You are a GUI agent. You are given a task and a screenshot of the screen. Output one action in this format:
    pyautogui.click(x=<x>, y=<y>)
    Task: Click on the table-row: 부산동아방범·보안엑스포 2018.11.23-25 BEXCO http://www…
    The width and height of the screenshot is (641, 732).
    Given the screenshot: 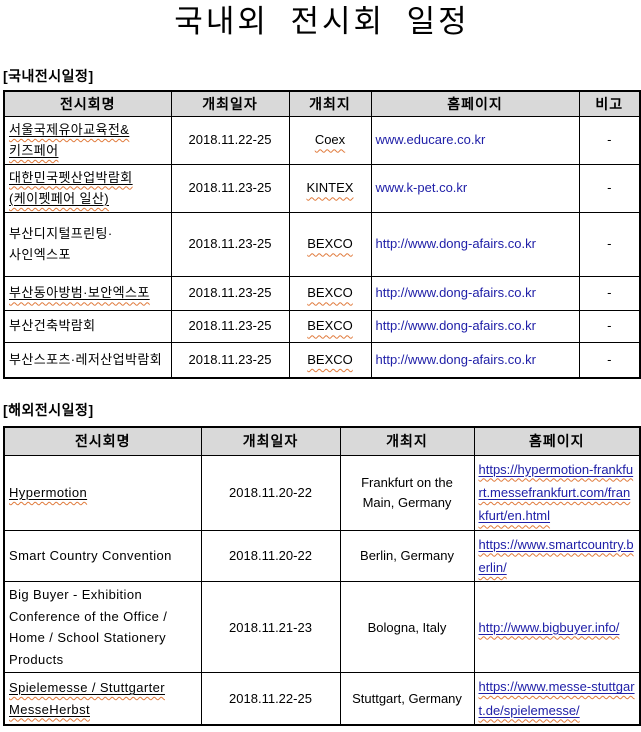 What is the action you would take?
    pyautogui.click(x=322, y=293)
    